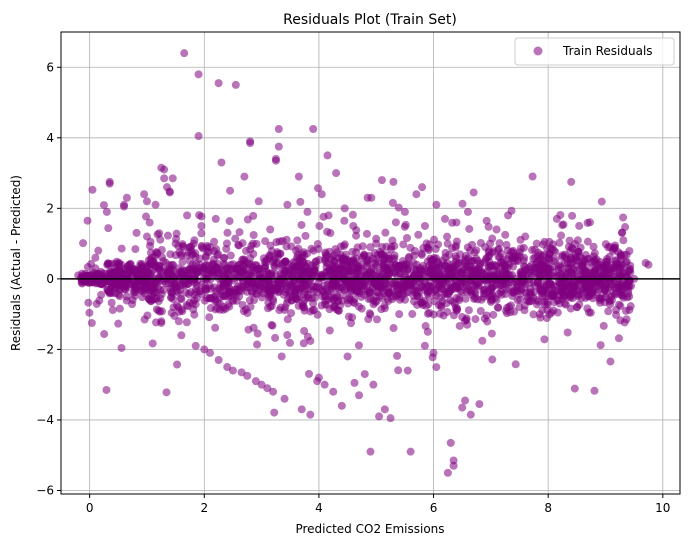 The width and height of the screenshot is (689, 547). Describe the element at coordinates (50, 138) in the screenshot. I see `y-tick-label: 4` at that location.